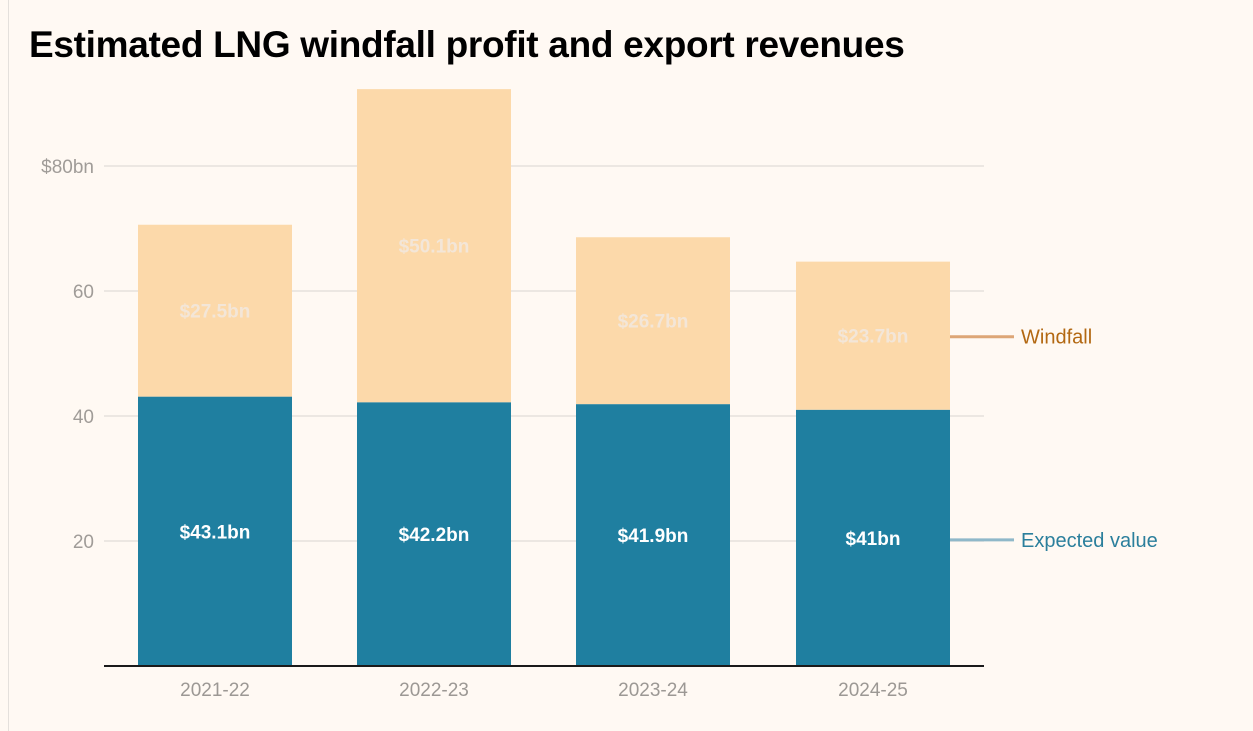  Describe the element at coordinates (653, 690) in the screenshot. I see `x-tick-label: 2023-24` at that location.